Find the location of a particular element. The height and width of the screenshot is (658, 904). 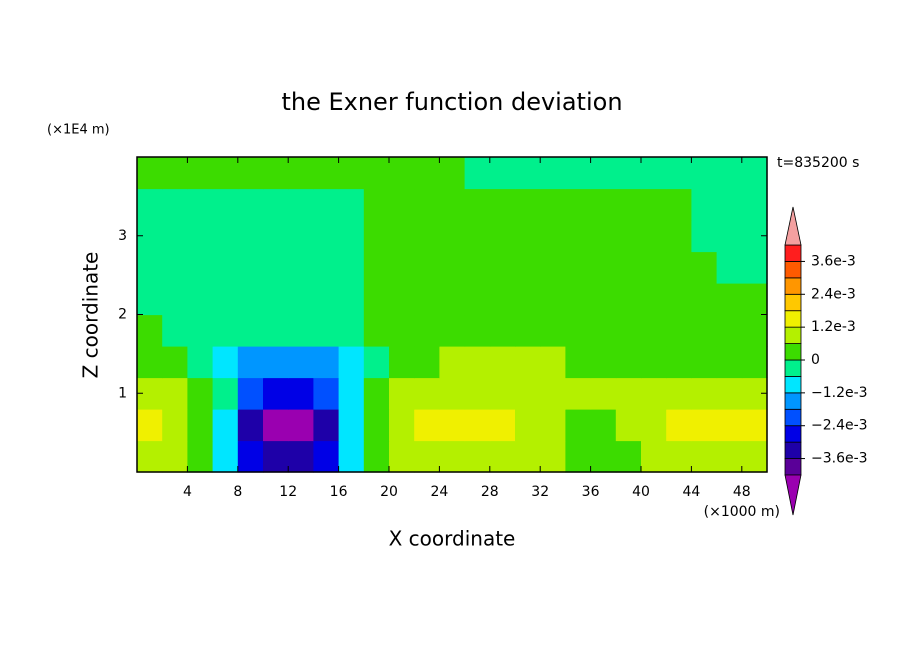

x-tick-label: 16 is located at coordinates (339, 492).